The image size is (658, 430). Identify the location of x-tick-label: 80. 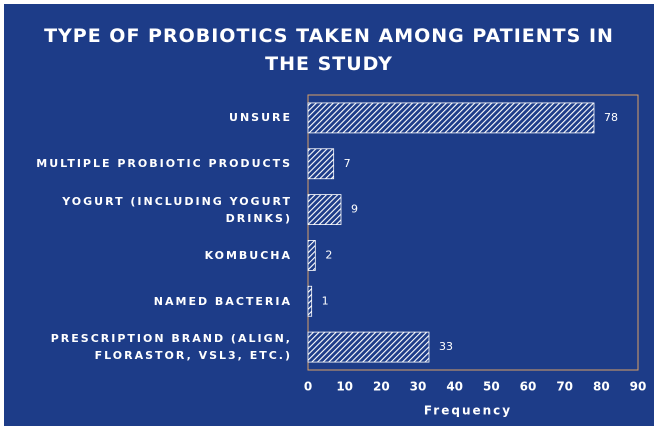
(601, 387).